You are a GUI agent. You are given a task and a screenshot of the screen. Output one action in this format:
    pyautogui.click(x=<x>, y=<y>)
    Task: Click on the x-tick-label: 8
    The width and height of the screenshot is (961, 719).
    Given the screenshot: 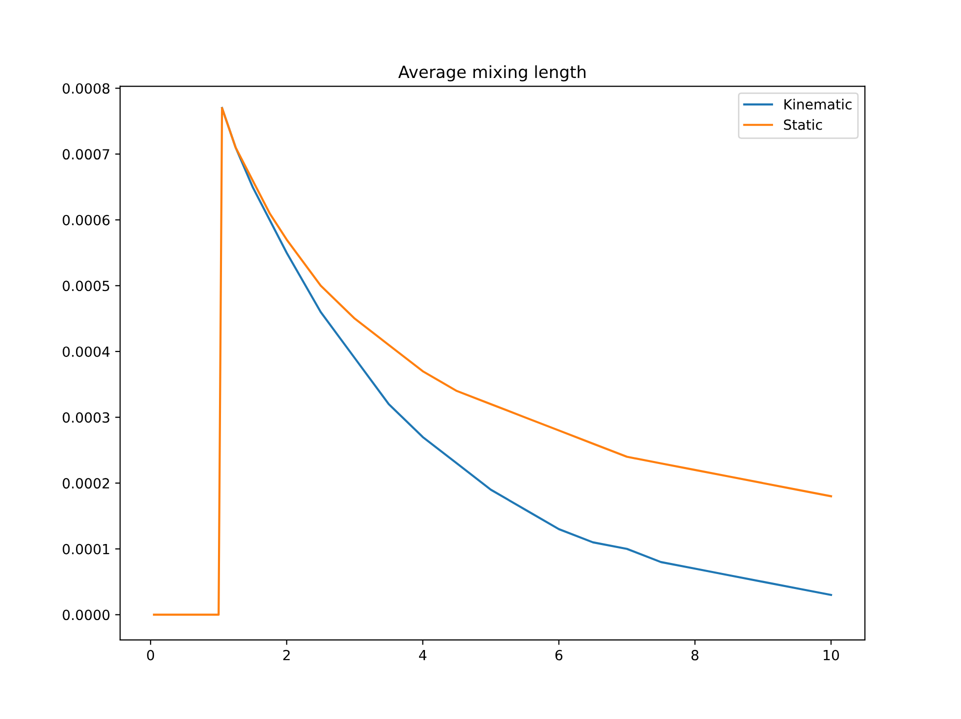 What is the action you would take?
    pyautogui.click(x=694, y=655)
    